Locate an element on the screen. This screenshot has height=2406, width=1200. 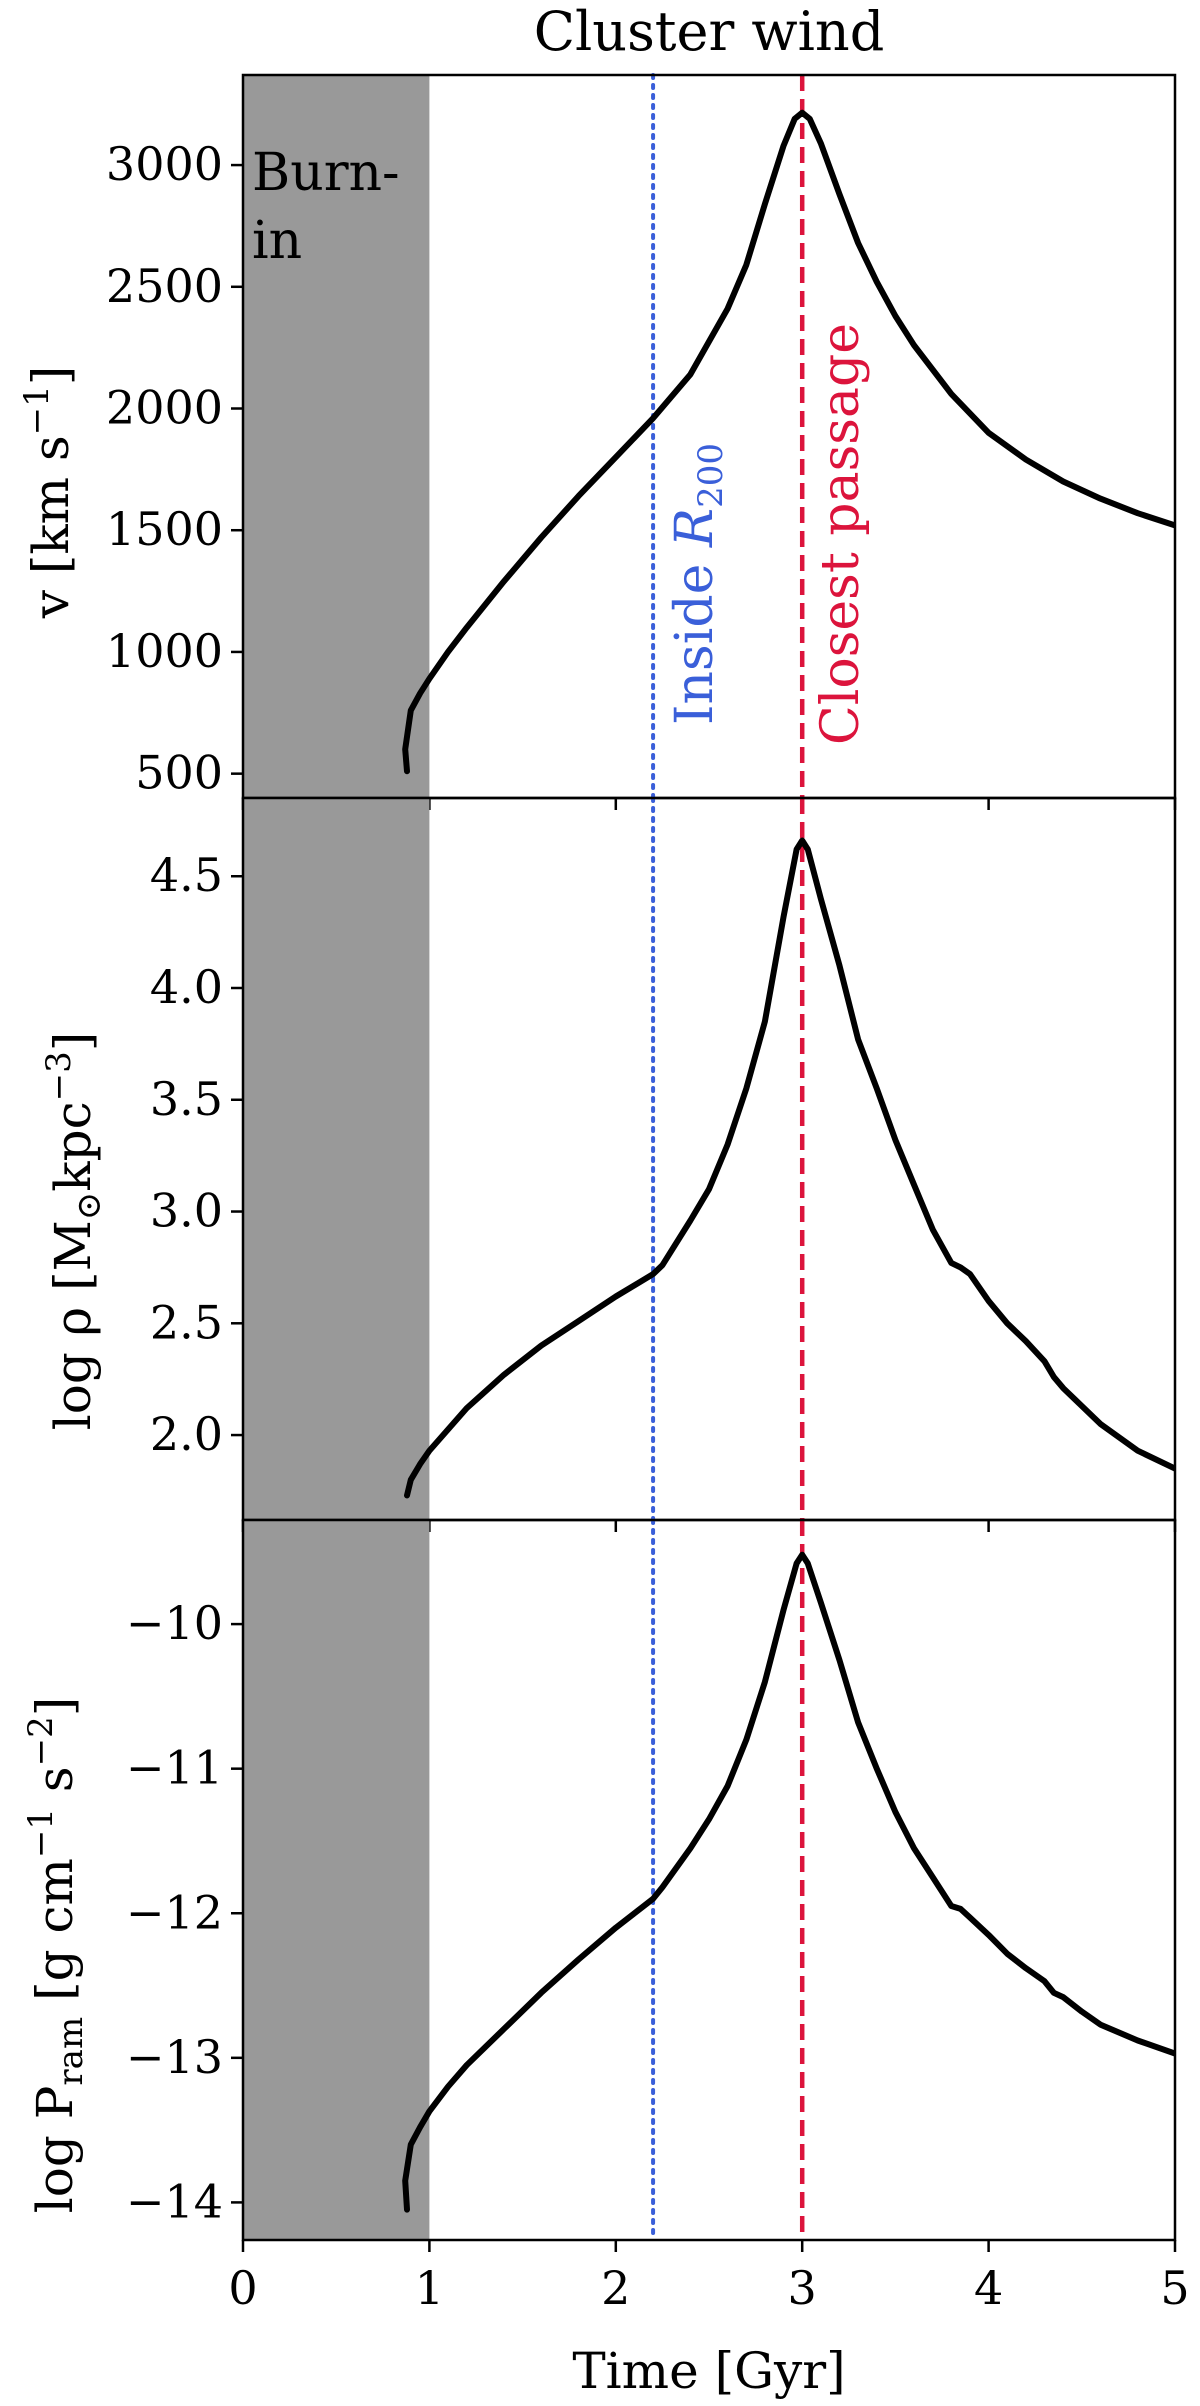
x-tick-label: 4 is located at coordinates (988, 2288).